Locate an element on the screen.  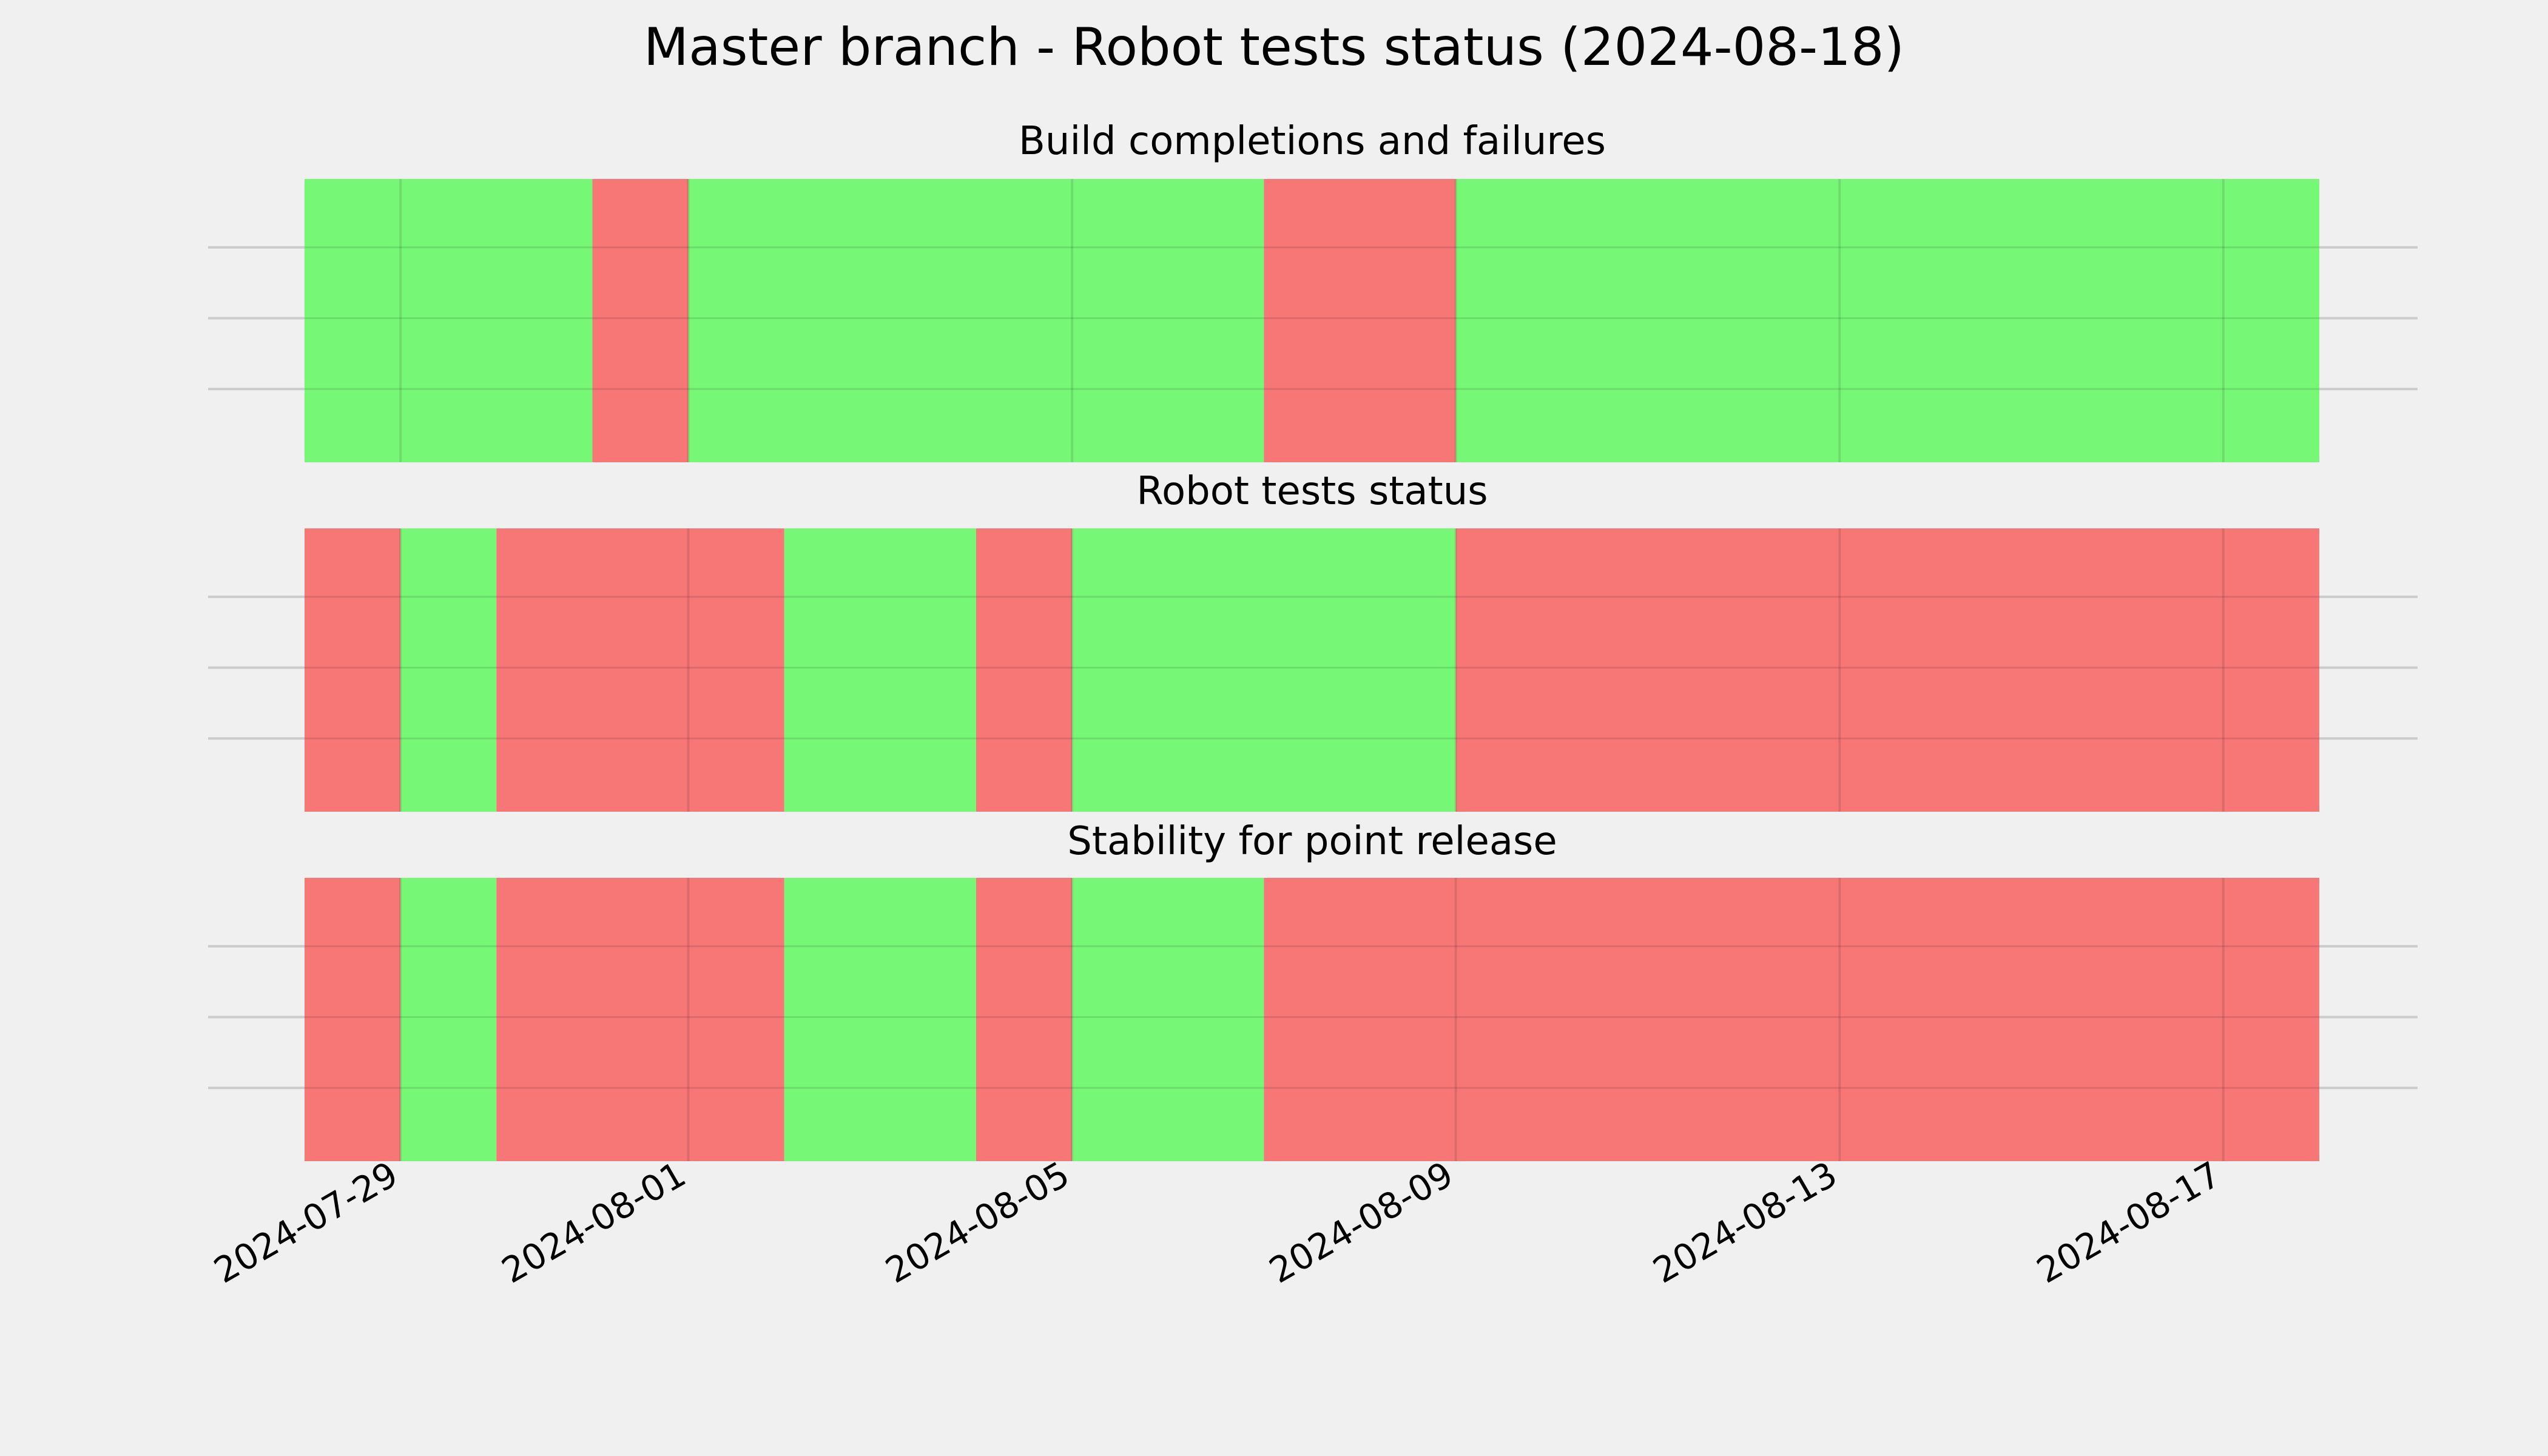
panel-title: Stability for point release is located at coordinates (1312, 841).